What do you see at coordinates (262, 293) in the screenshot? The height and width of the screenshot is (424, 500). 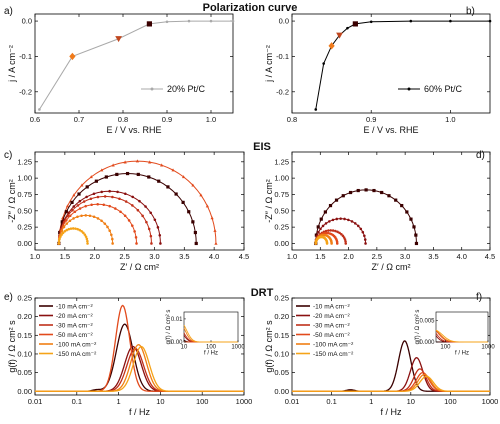 I see `heading-drt: DRT` at bounding box center [262, 293].